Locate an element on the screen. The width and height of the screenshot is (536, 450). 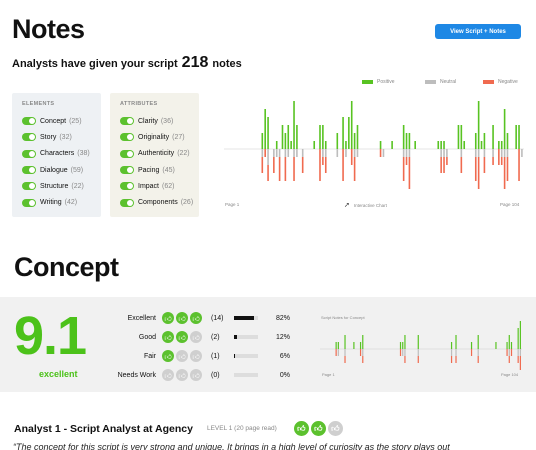
toggle-label: Authenticity is located at coordinates (156, 154).